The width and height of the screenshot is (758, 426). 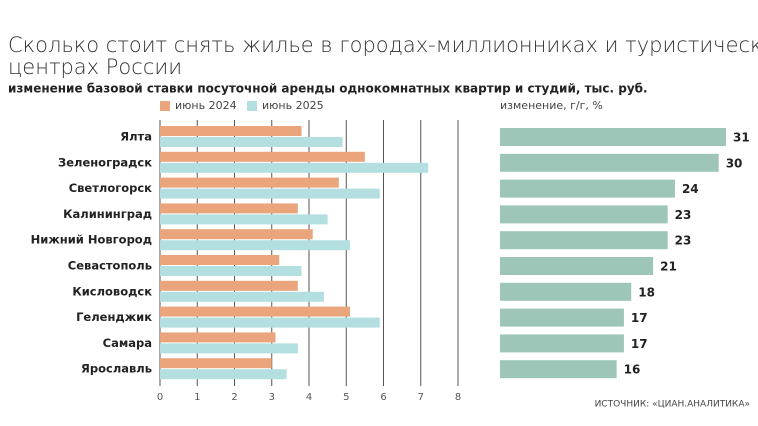 What do you see at coordinates (95, 67) in the screenshot?
I see `chart-title-line2: центрах России` at bounding box center [95, 67].